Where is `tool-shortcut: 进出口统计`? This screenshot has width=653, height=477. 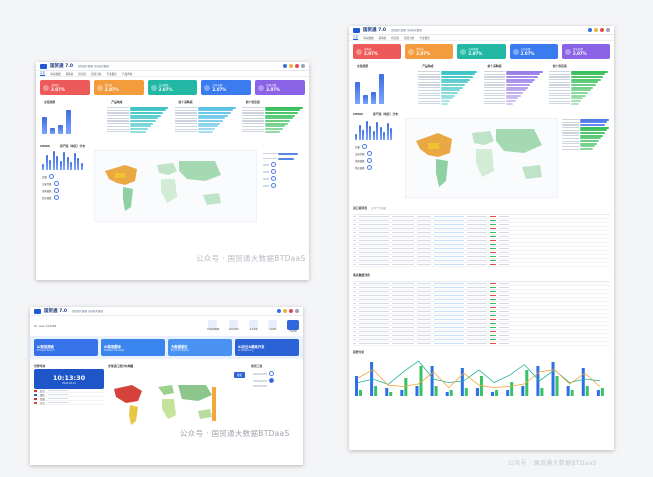
tool-shortcut: 进出口统计 is located at coordinates (234, 326).